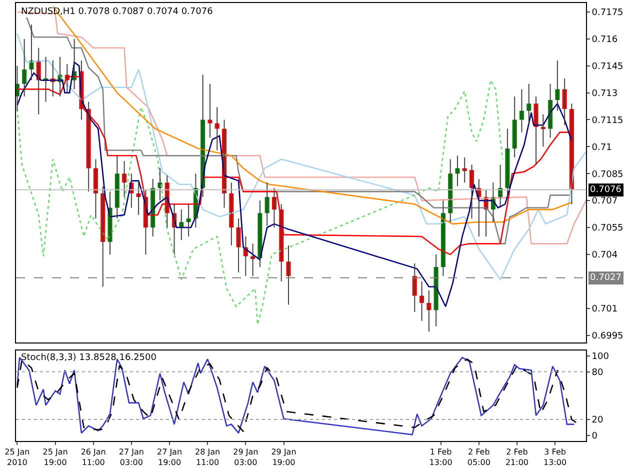 This screenshot has height=469, width=625. What do you see at coordinates (169, 457) in the screenshot?
I see `x-tick-label: 27 Jan 19:00` at bounding box center [169, 457].